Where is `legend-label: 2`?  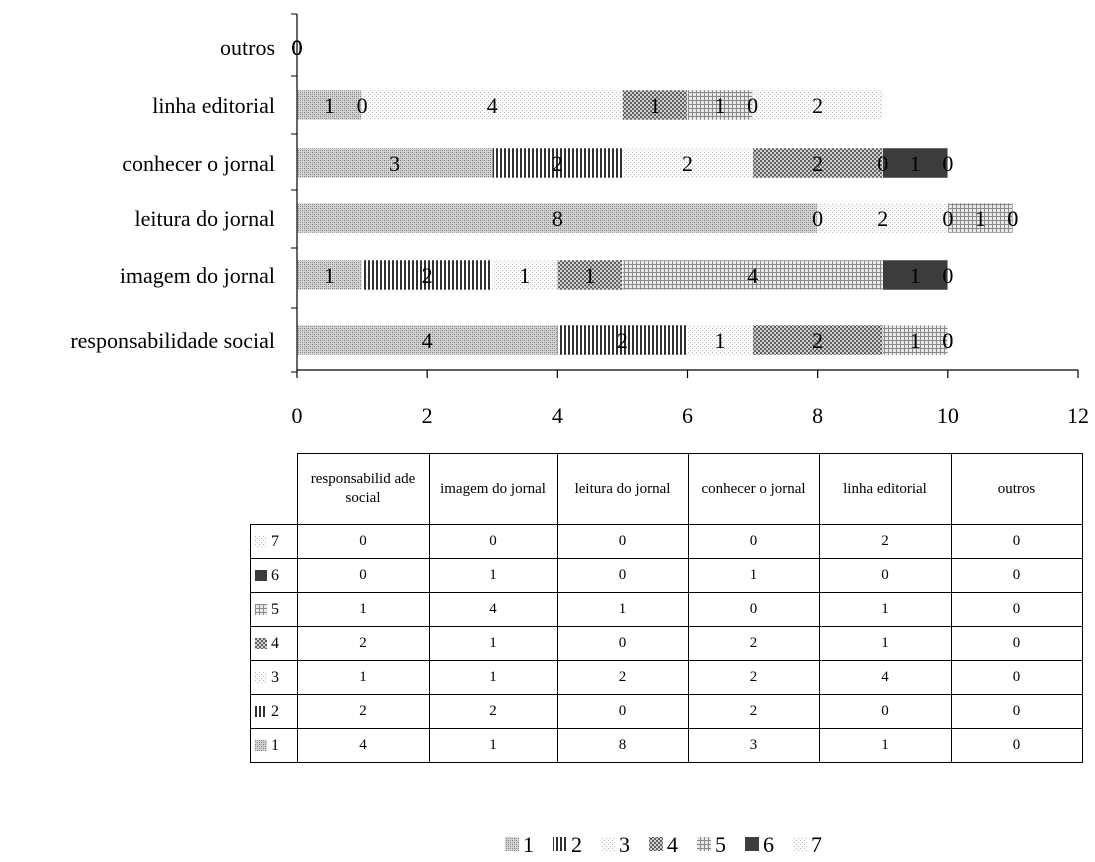 legend-label: 2 is located at coordinates (576, 844).